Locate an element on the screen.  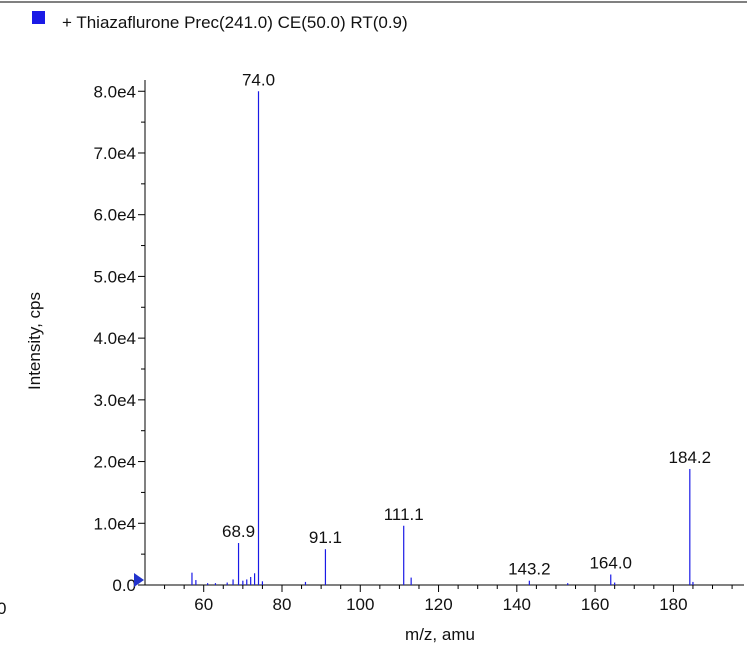
peak-label: 68.9 is located at coordinates (238, 531).